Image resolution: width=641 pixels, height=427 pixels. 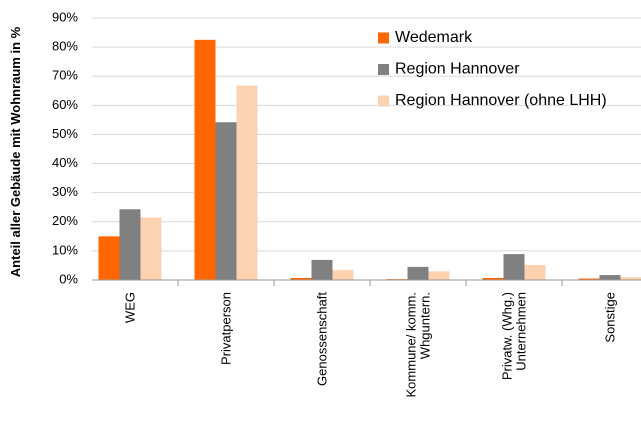 I want to click on y-tick-label: 90%, so click(x=65, y=16).